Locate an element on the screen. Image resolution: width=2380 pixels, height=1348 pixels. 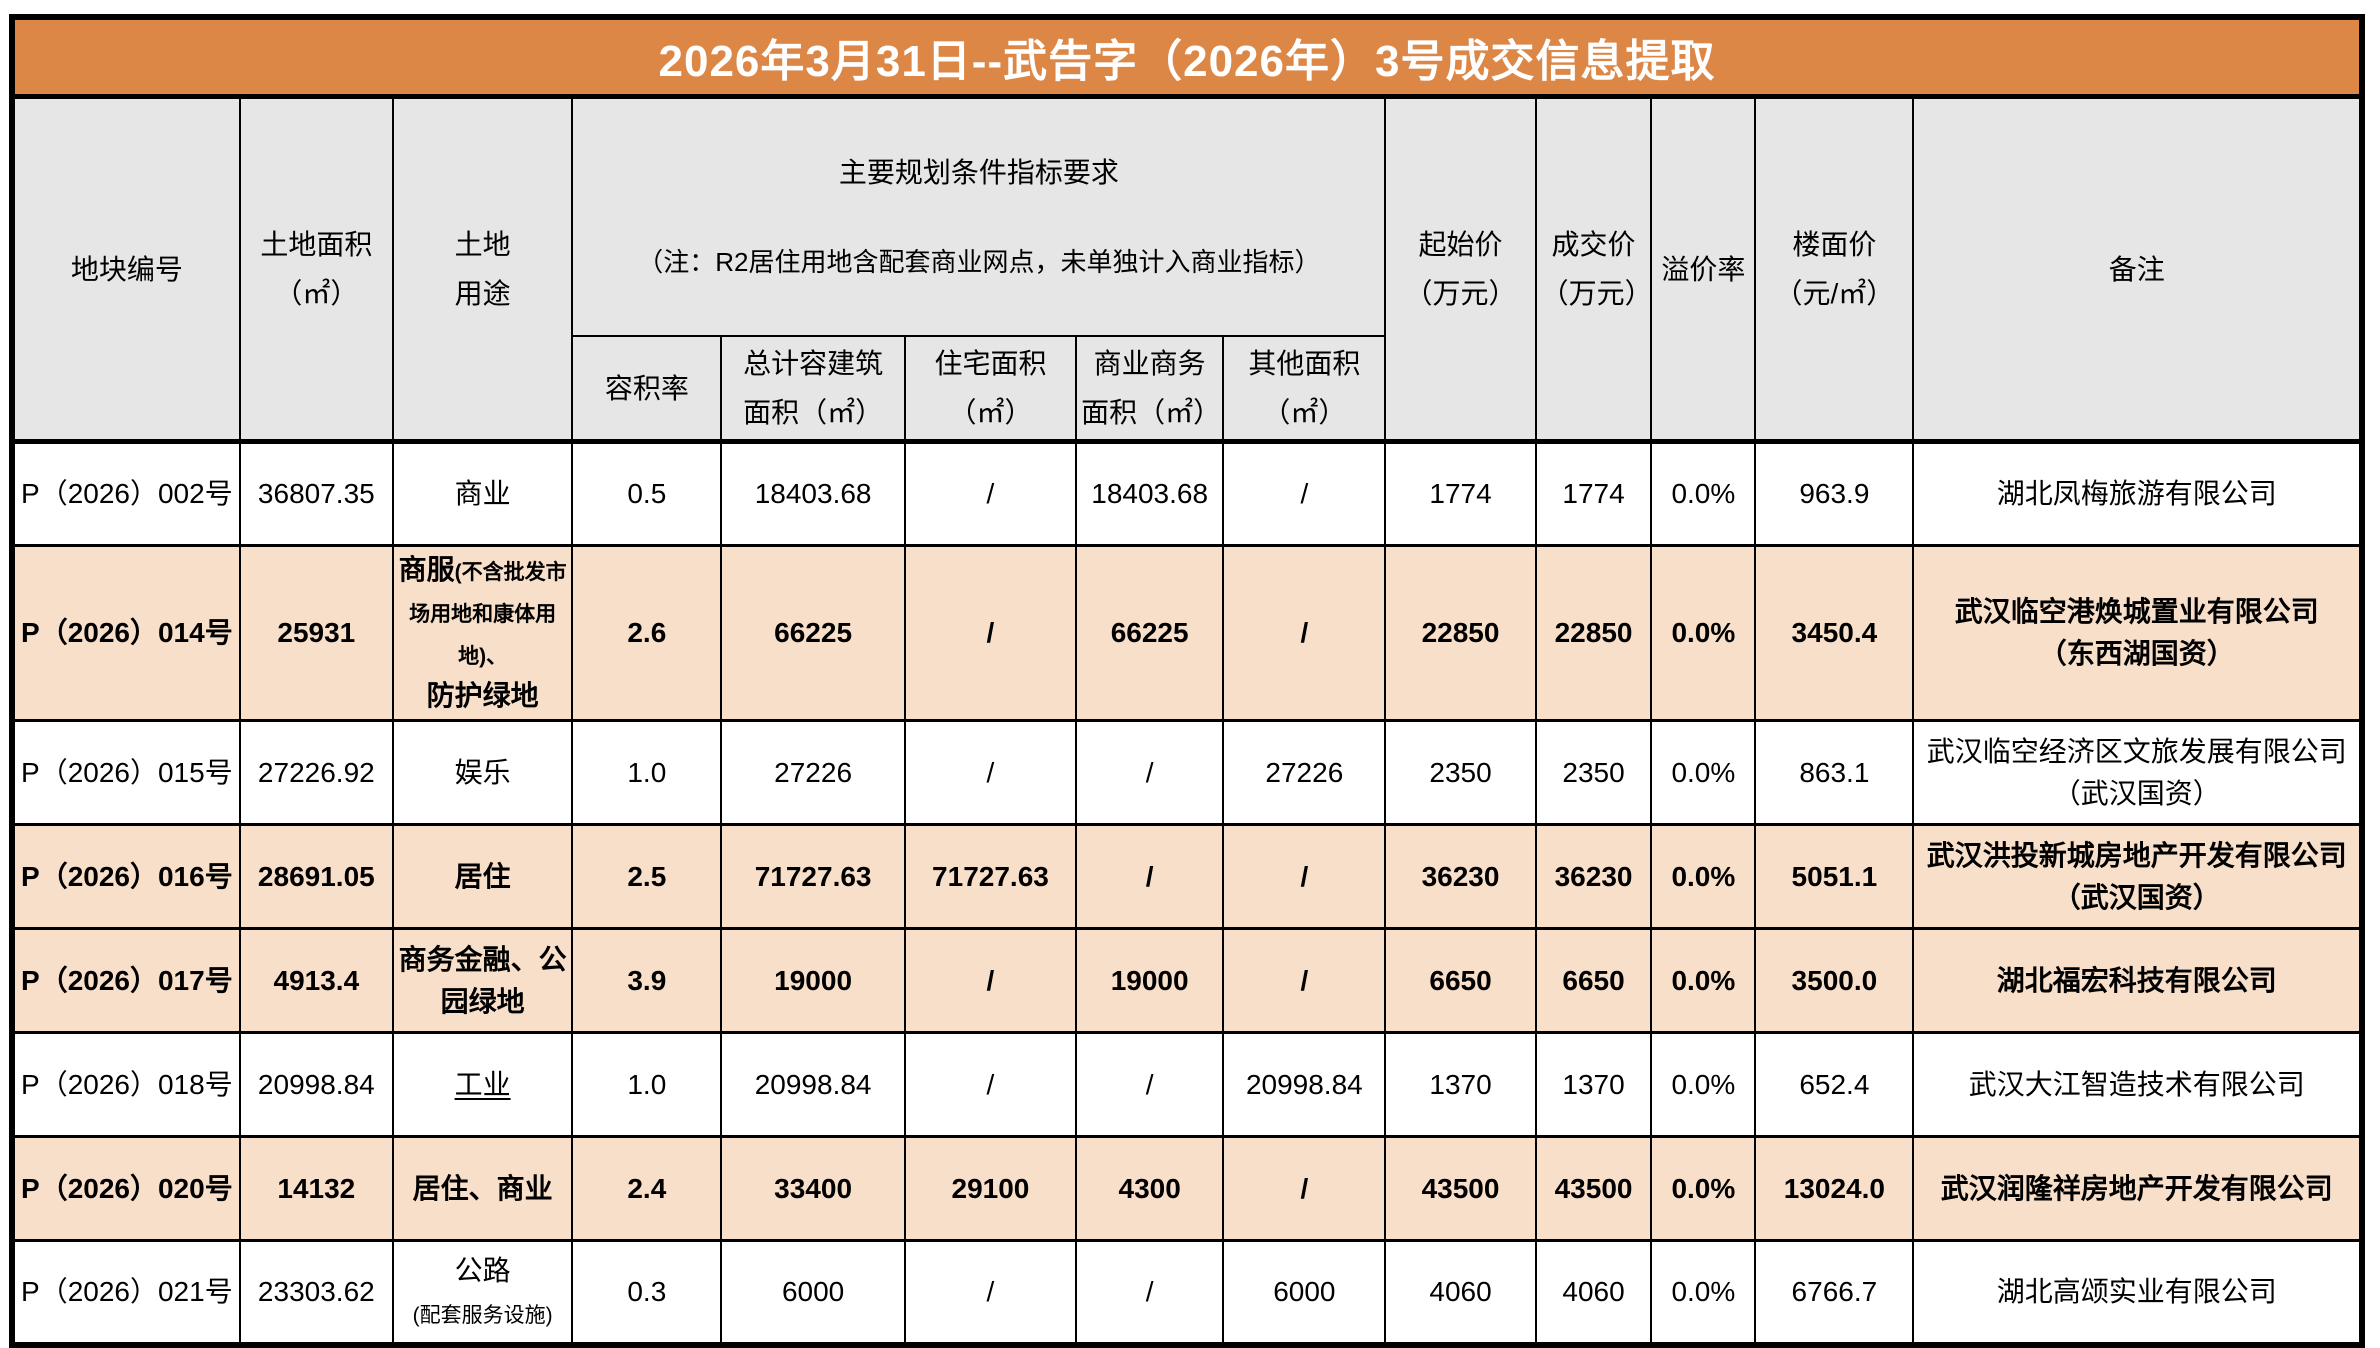
land-use-text: (配套服务设施) is located at coordinates (482, 1315).